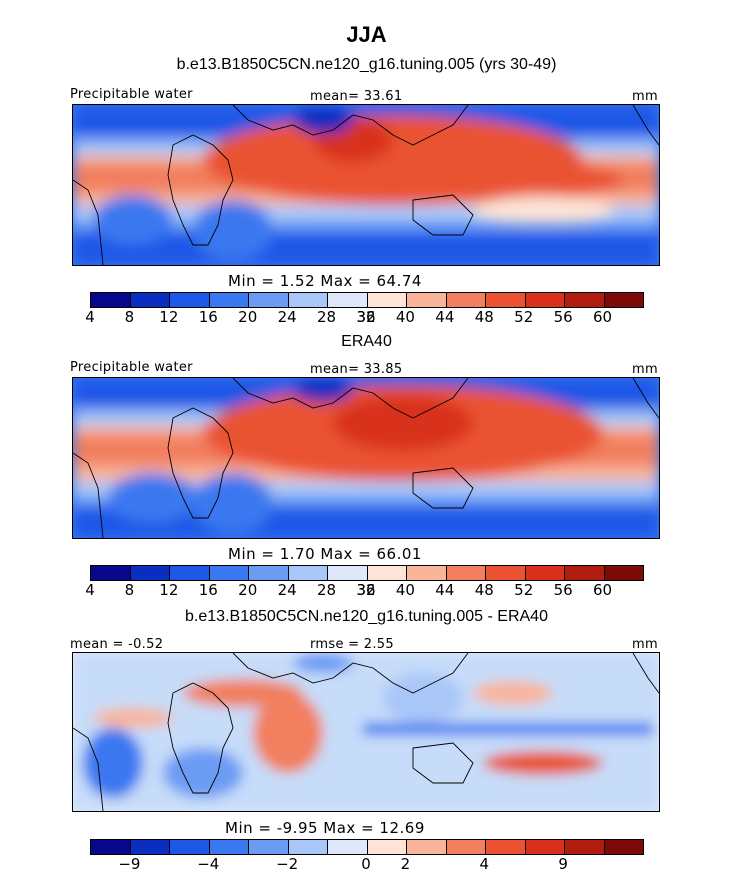 Image resolution: width=733 pixels, height=877 pixels. I want to click on colorbar-tick-label: −4, so click(208, 864).